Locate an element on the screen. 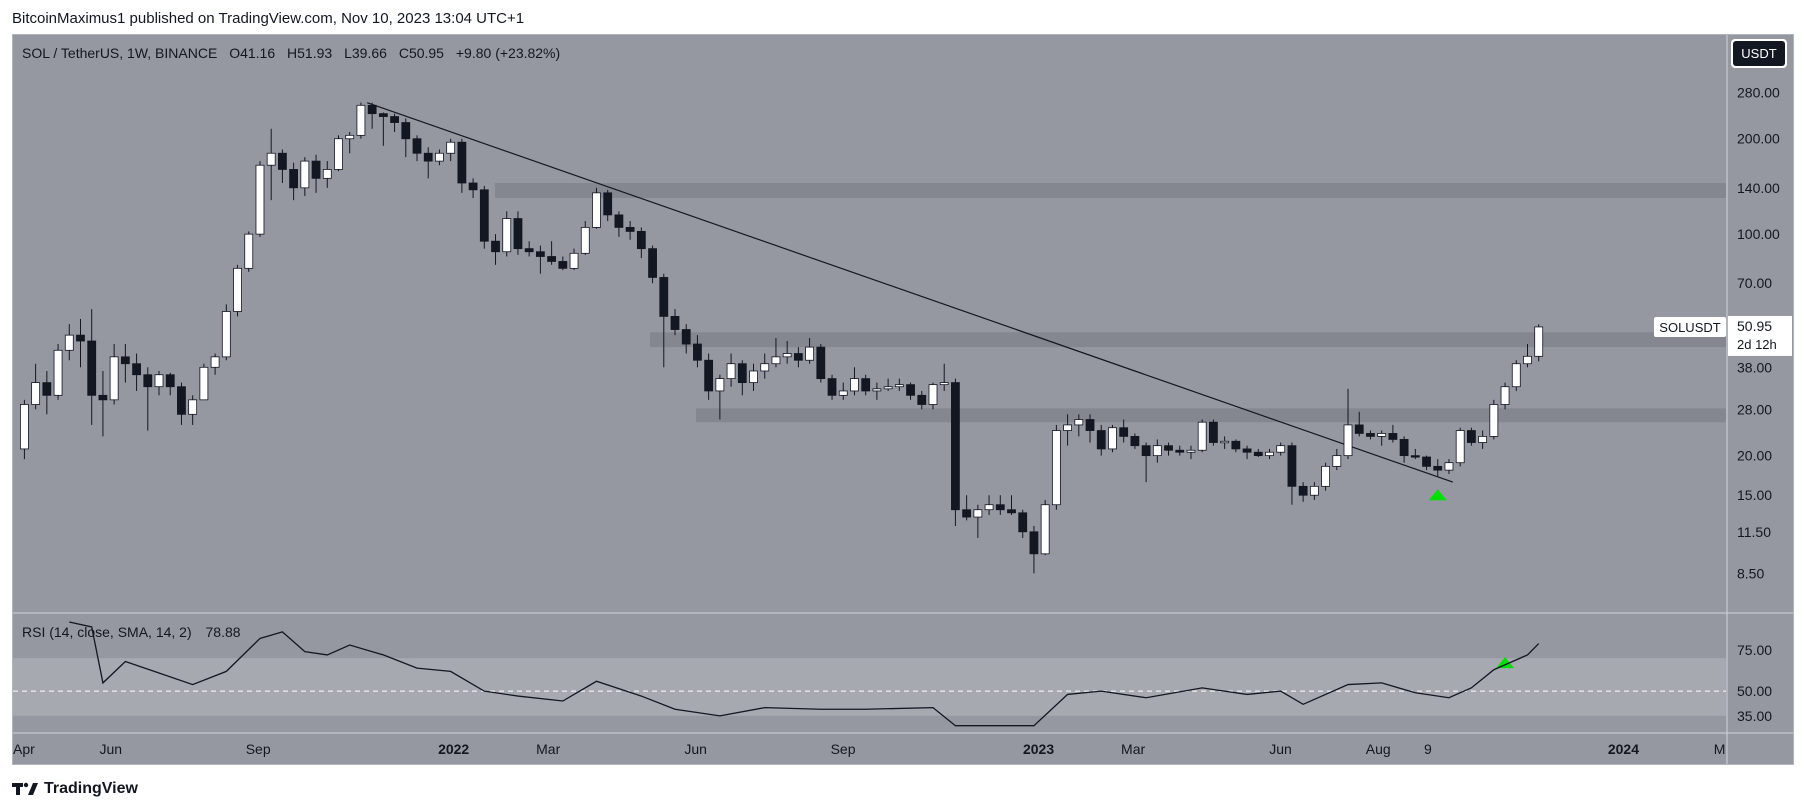  rsi-marker is located at coordinates (1505, 663).